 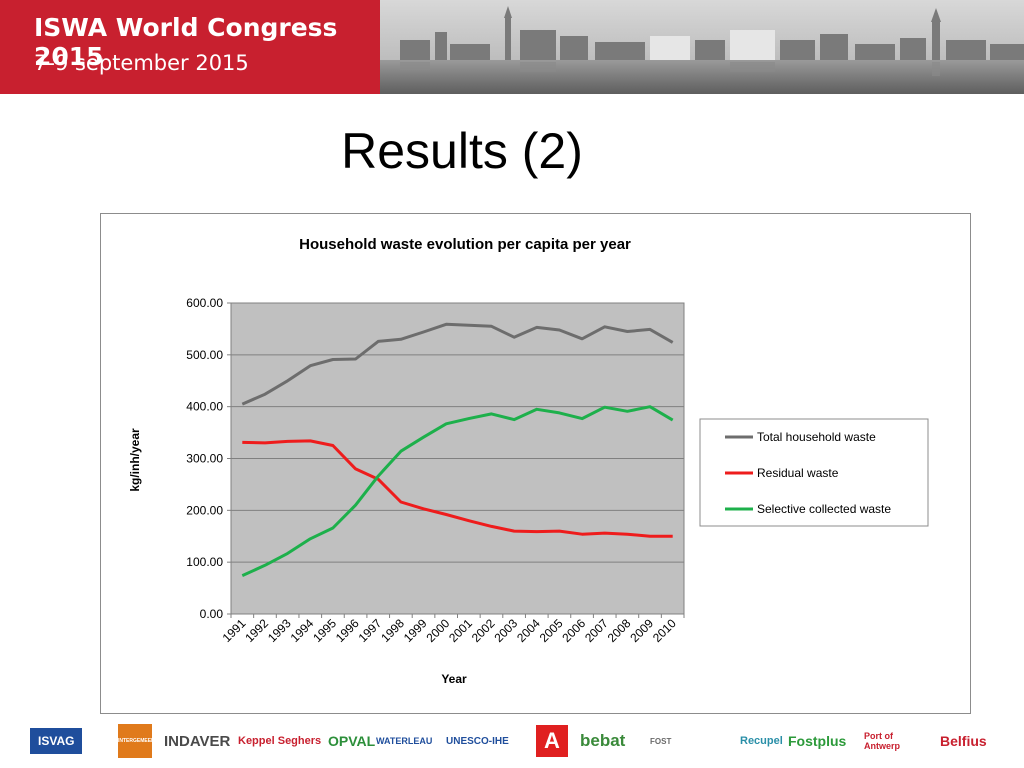 What do you see at coordinates (619, 630) in the screenshot?
I see `x-tick-label: 2008` at bounding box center [619, 630].